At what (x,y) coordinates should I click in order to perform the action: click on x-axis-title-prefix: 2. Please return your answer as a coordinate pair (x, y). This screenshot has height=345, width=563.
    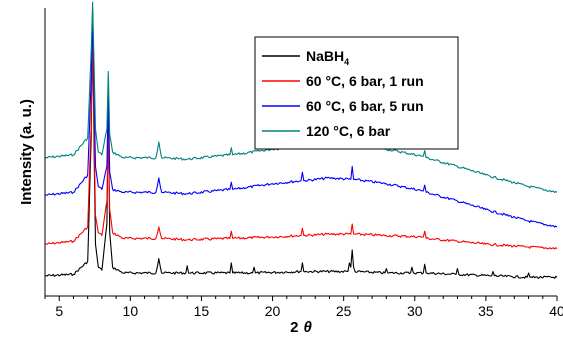
    Looking at the image, I should click on (294, 327).